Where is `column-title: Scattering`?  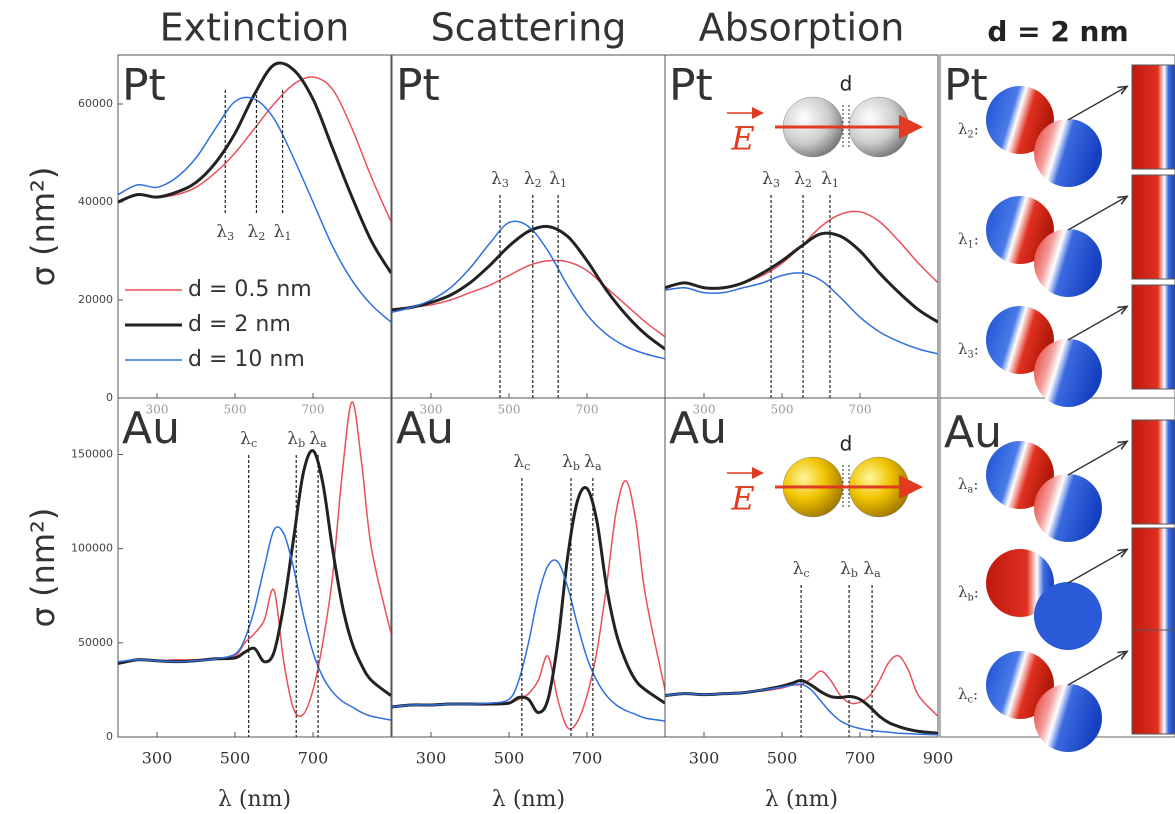
column-title: Scattering is located at coordinates (529, 28).